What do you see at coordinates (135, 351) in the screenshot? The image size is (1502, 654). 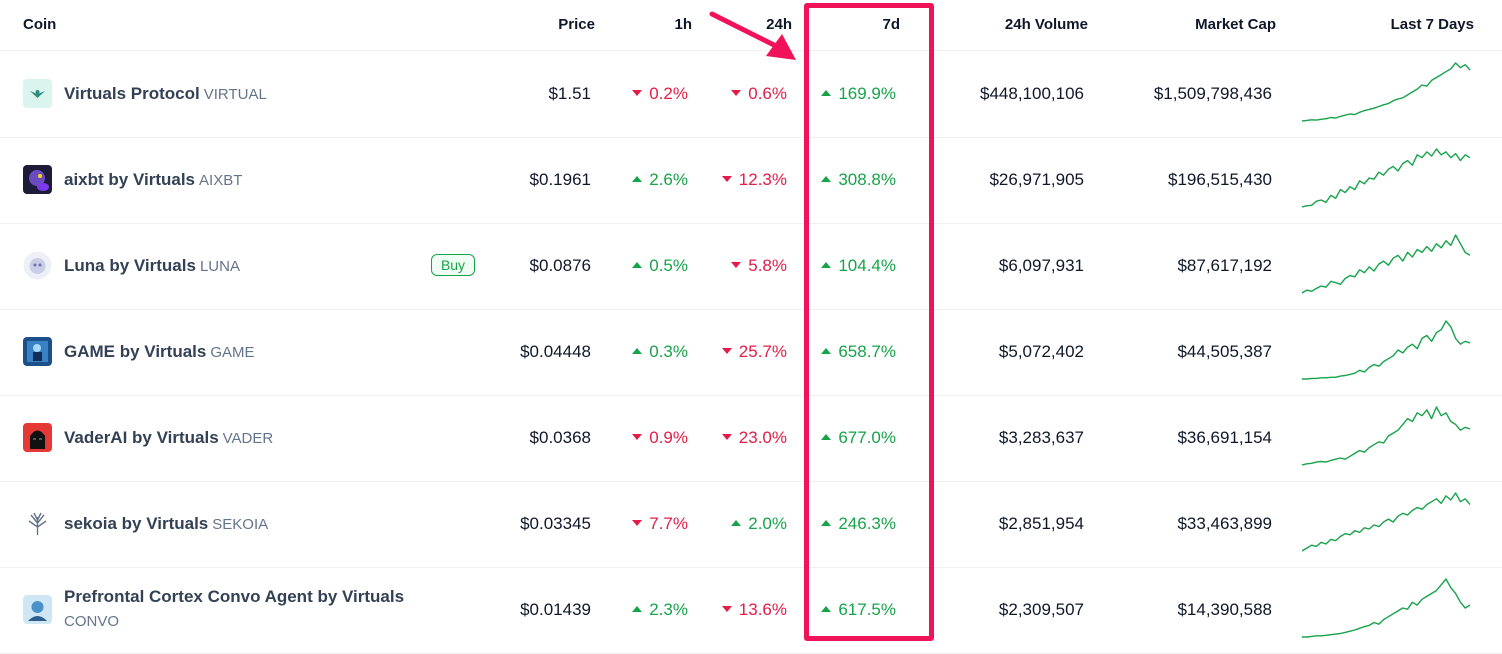 I see `coin-name-text: GAME by Virtuals` at bounding box center [135, 351].